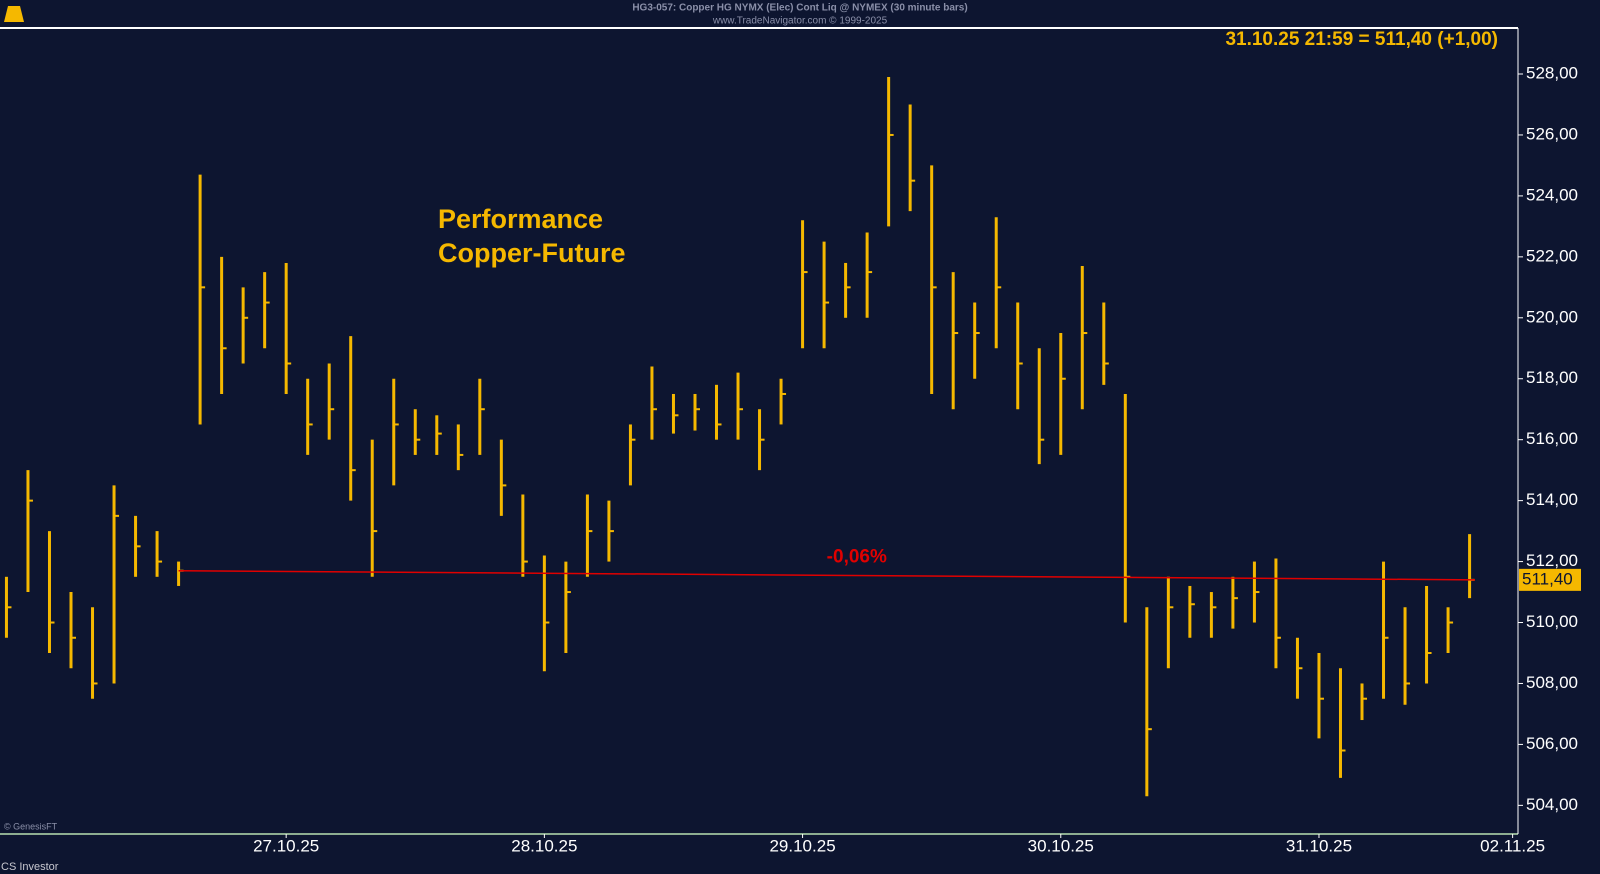  Describe the element at coordinates (1061, 845) in the screenshot. I see `x-tick-label: 30.10.25` at that location.